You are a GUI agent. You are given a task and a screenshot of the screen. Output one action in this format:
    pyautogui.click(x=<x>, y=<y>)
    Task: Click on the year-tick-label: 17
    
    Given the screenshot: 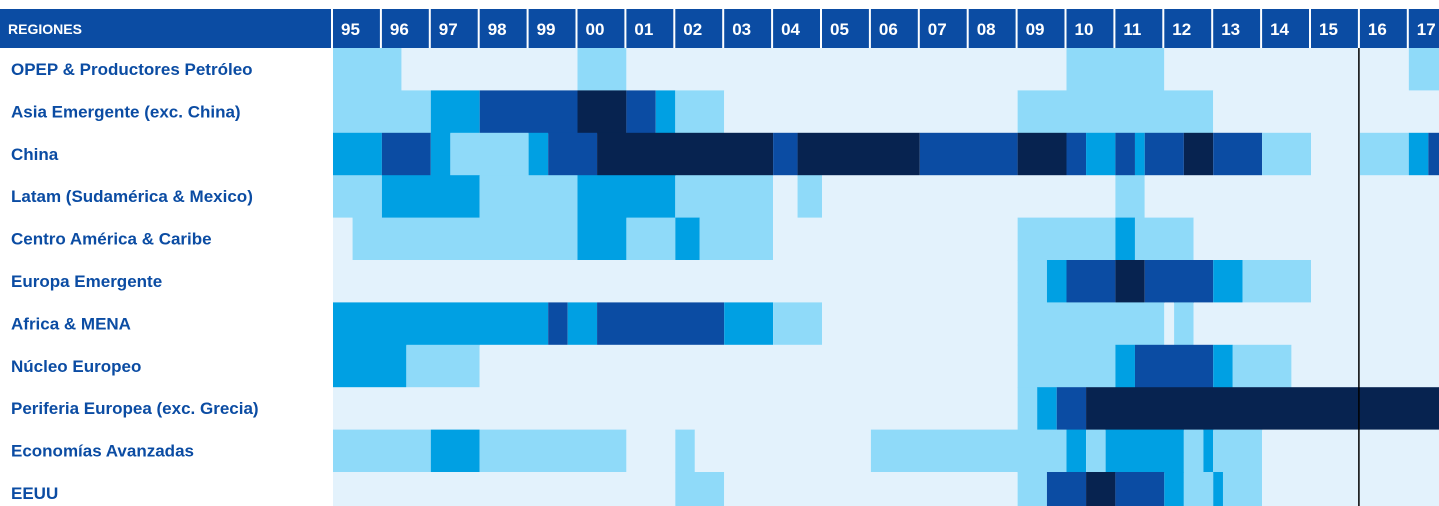 What is the action you would take?
    pyautogui.click(x=1426, y=29)
    